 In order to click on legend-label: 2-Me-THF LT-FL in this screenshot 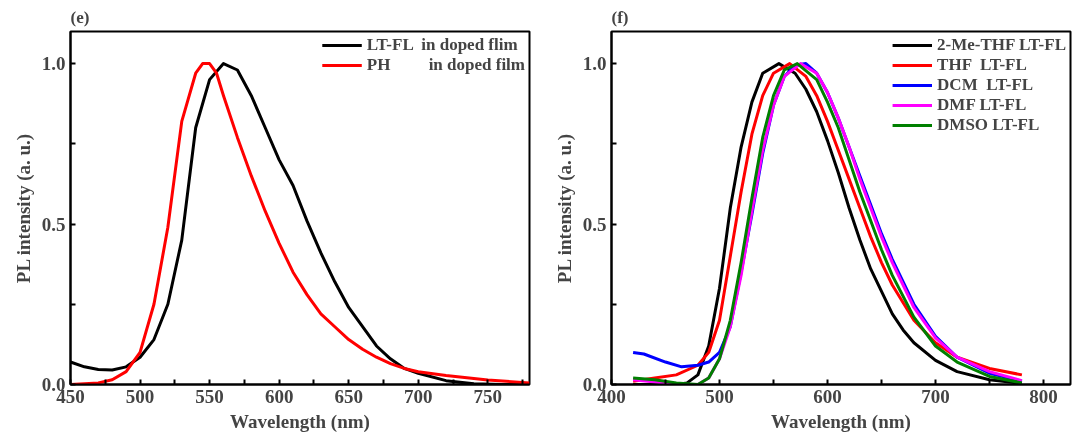, I will do `click(1001, 45)`.